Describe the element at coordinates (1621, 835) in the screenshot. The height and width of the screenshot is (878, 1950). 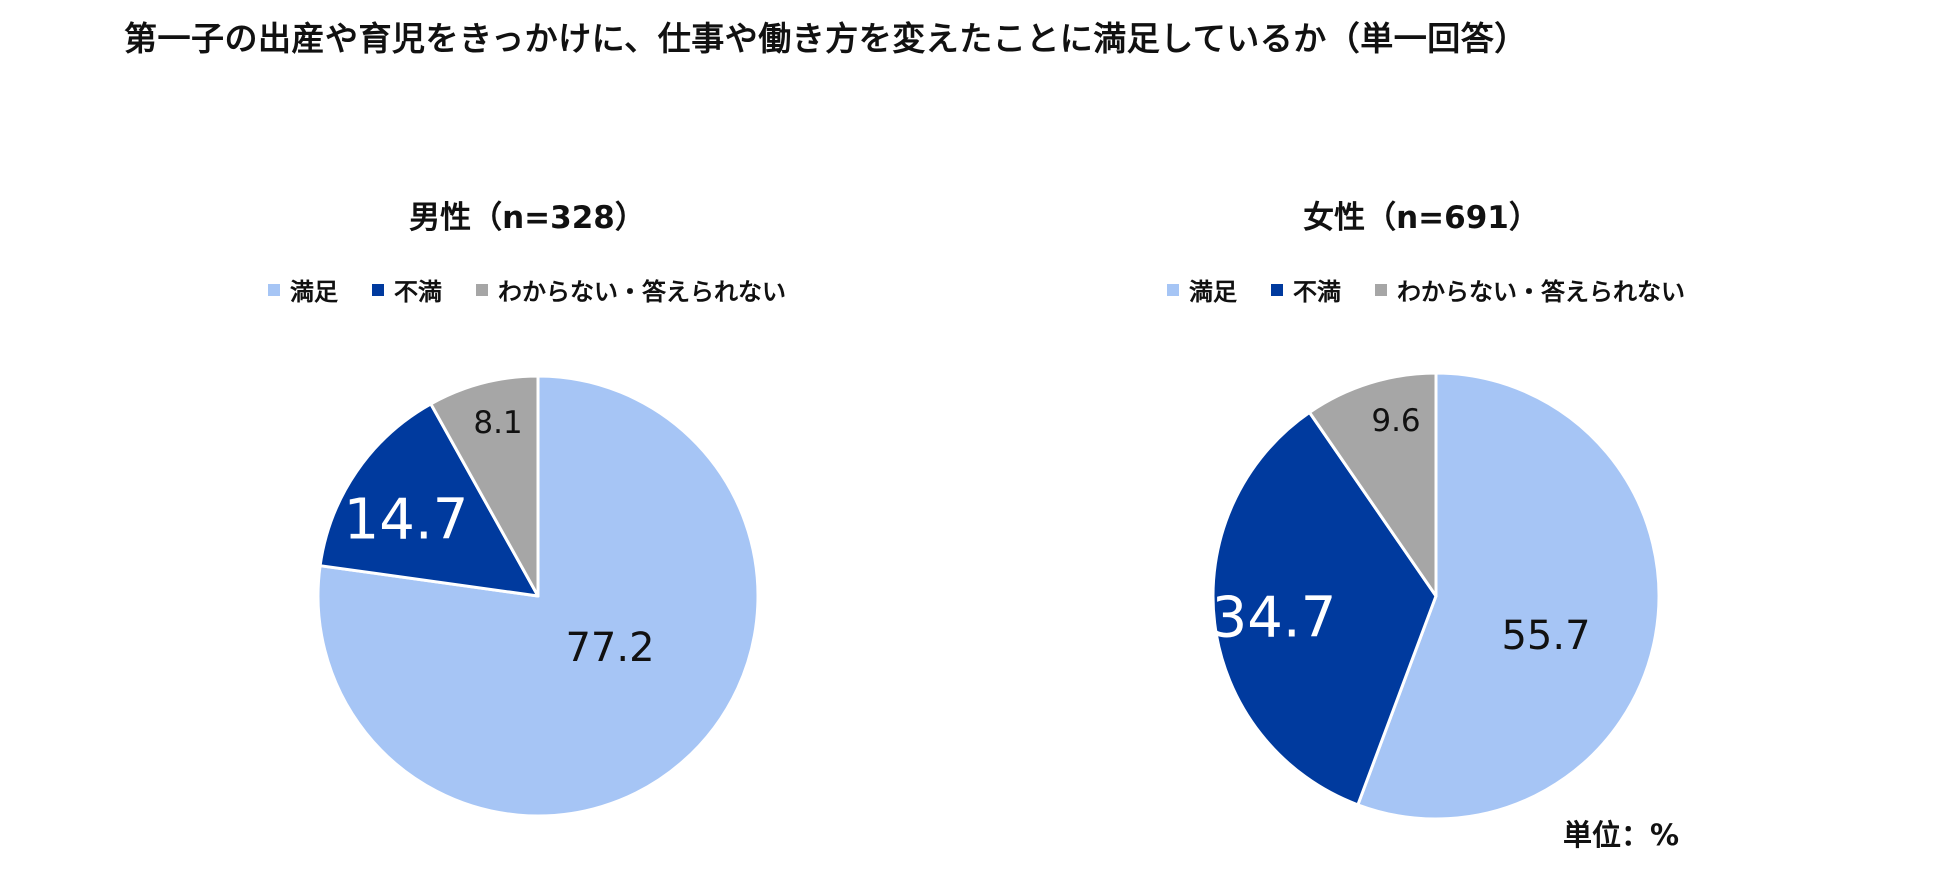
I see `unit-note: 単位：%` at that location.